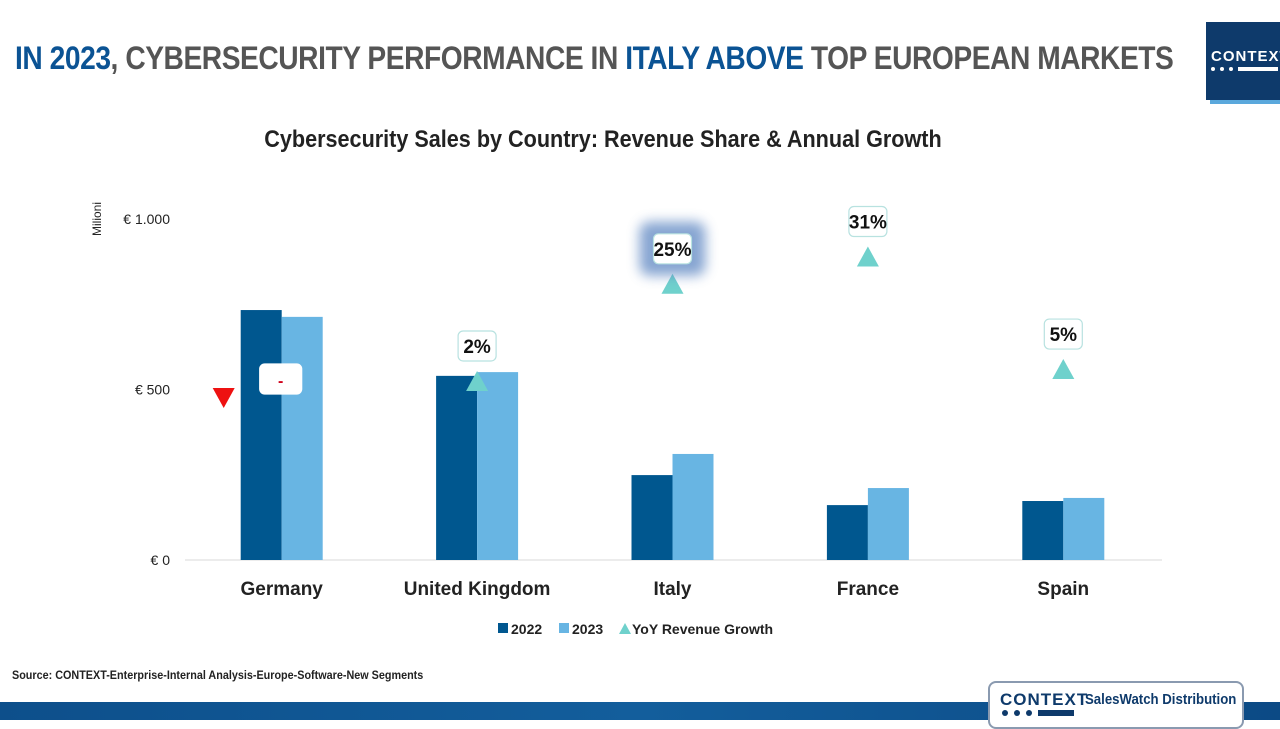 This screenshot has height=729, width=1280. I want to click on y-axis-label: Milioni, so click(97, 219).